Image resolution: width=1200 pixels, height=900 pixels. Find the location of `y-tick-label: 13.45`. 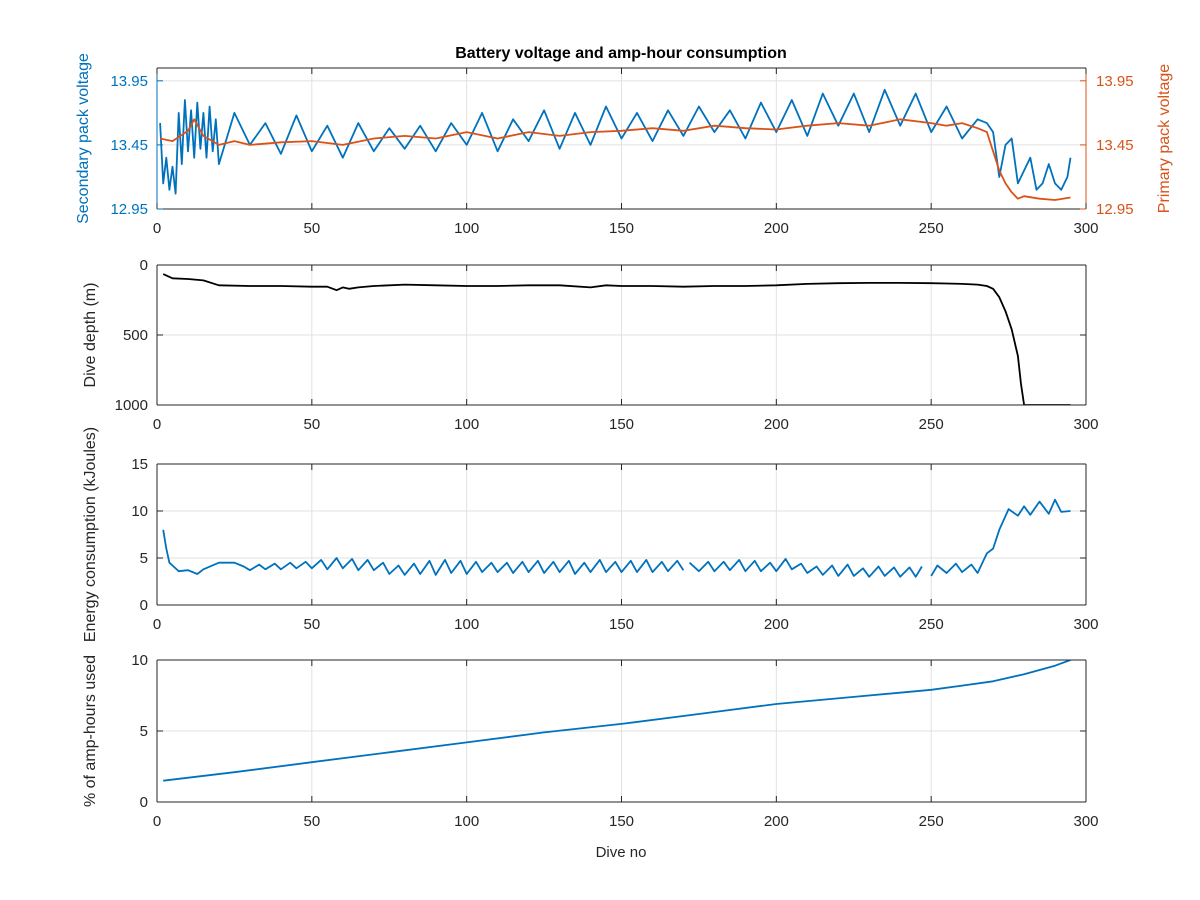

y-tick-label: 13.45 is located at coordinates (129, 145).